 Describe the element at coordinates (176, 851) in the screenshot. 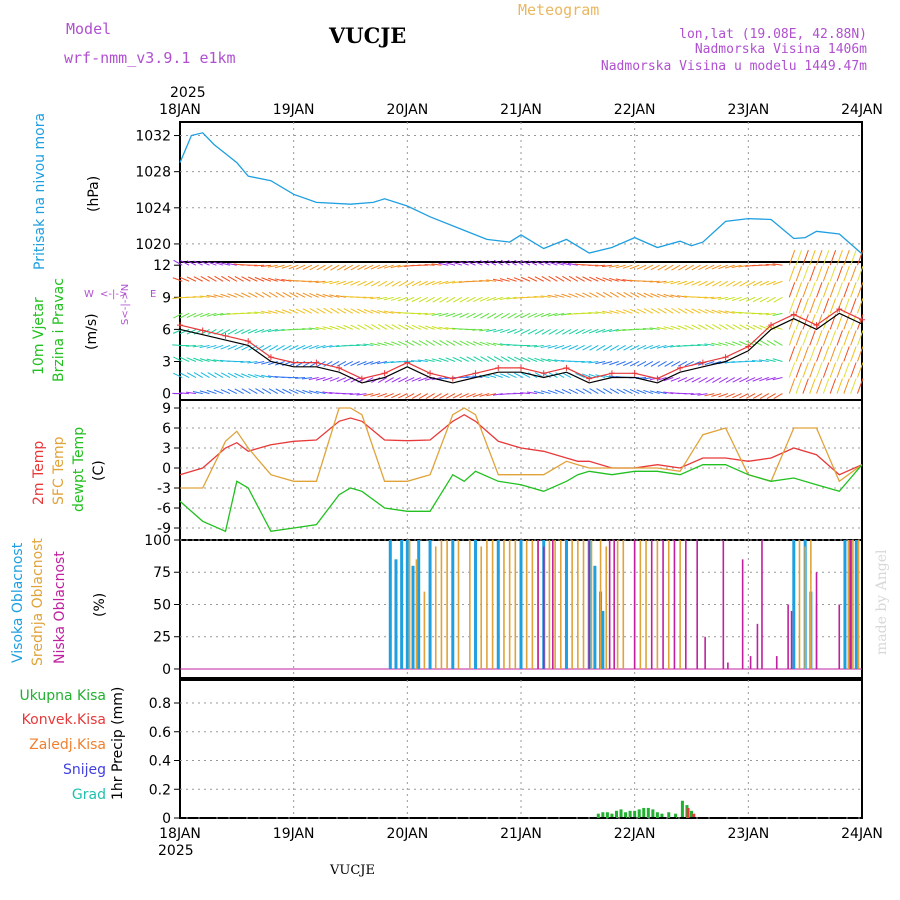

I see `year-label-bottom: 2025` at that location.